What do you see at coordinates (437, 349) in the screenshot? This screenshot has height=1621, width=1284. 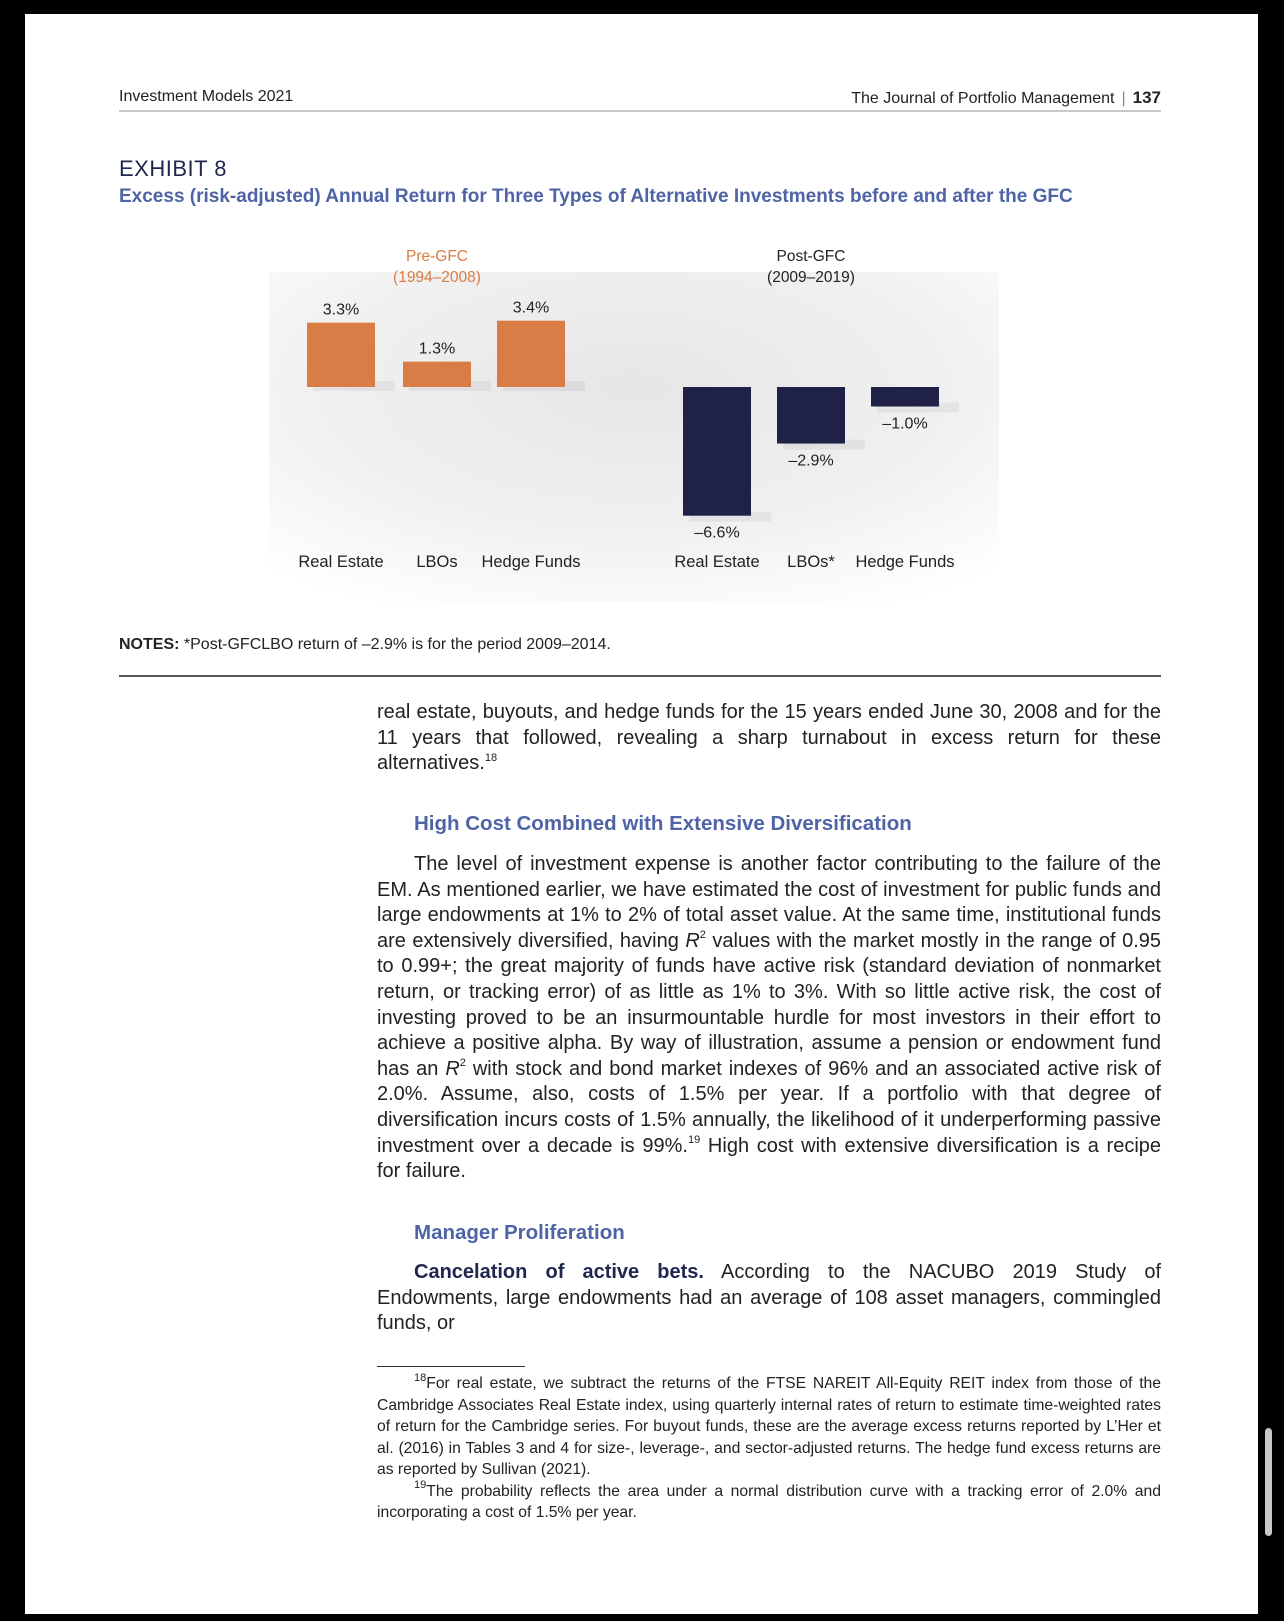 I see `data-label-0-1: 1.3%` at bounding box center [437, 349].